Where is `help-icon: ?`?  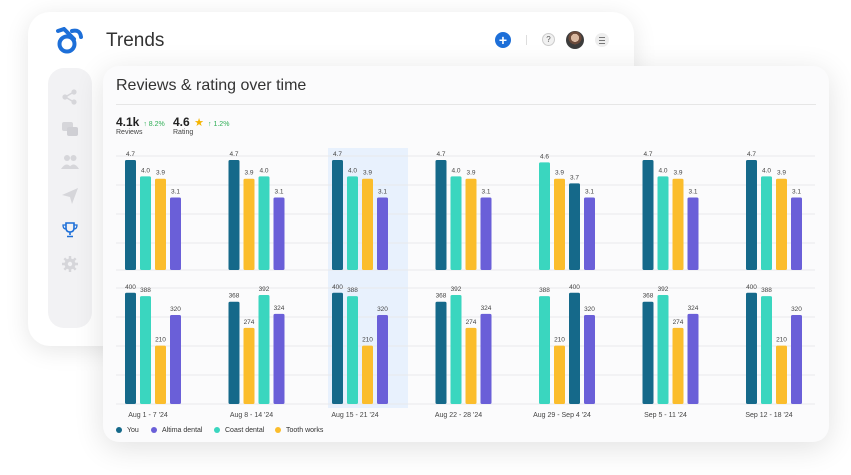 help-icon: ? is located at coordinates (548, 39).